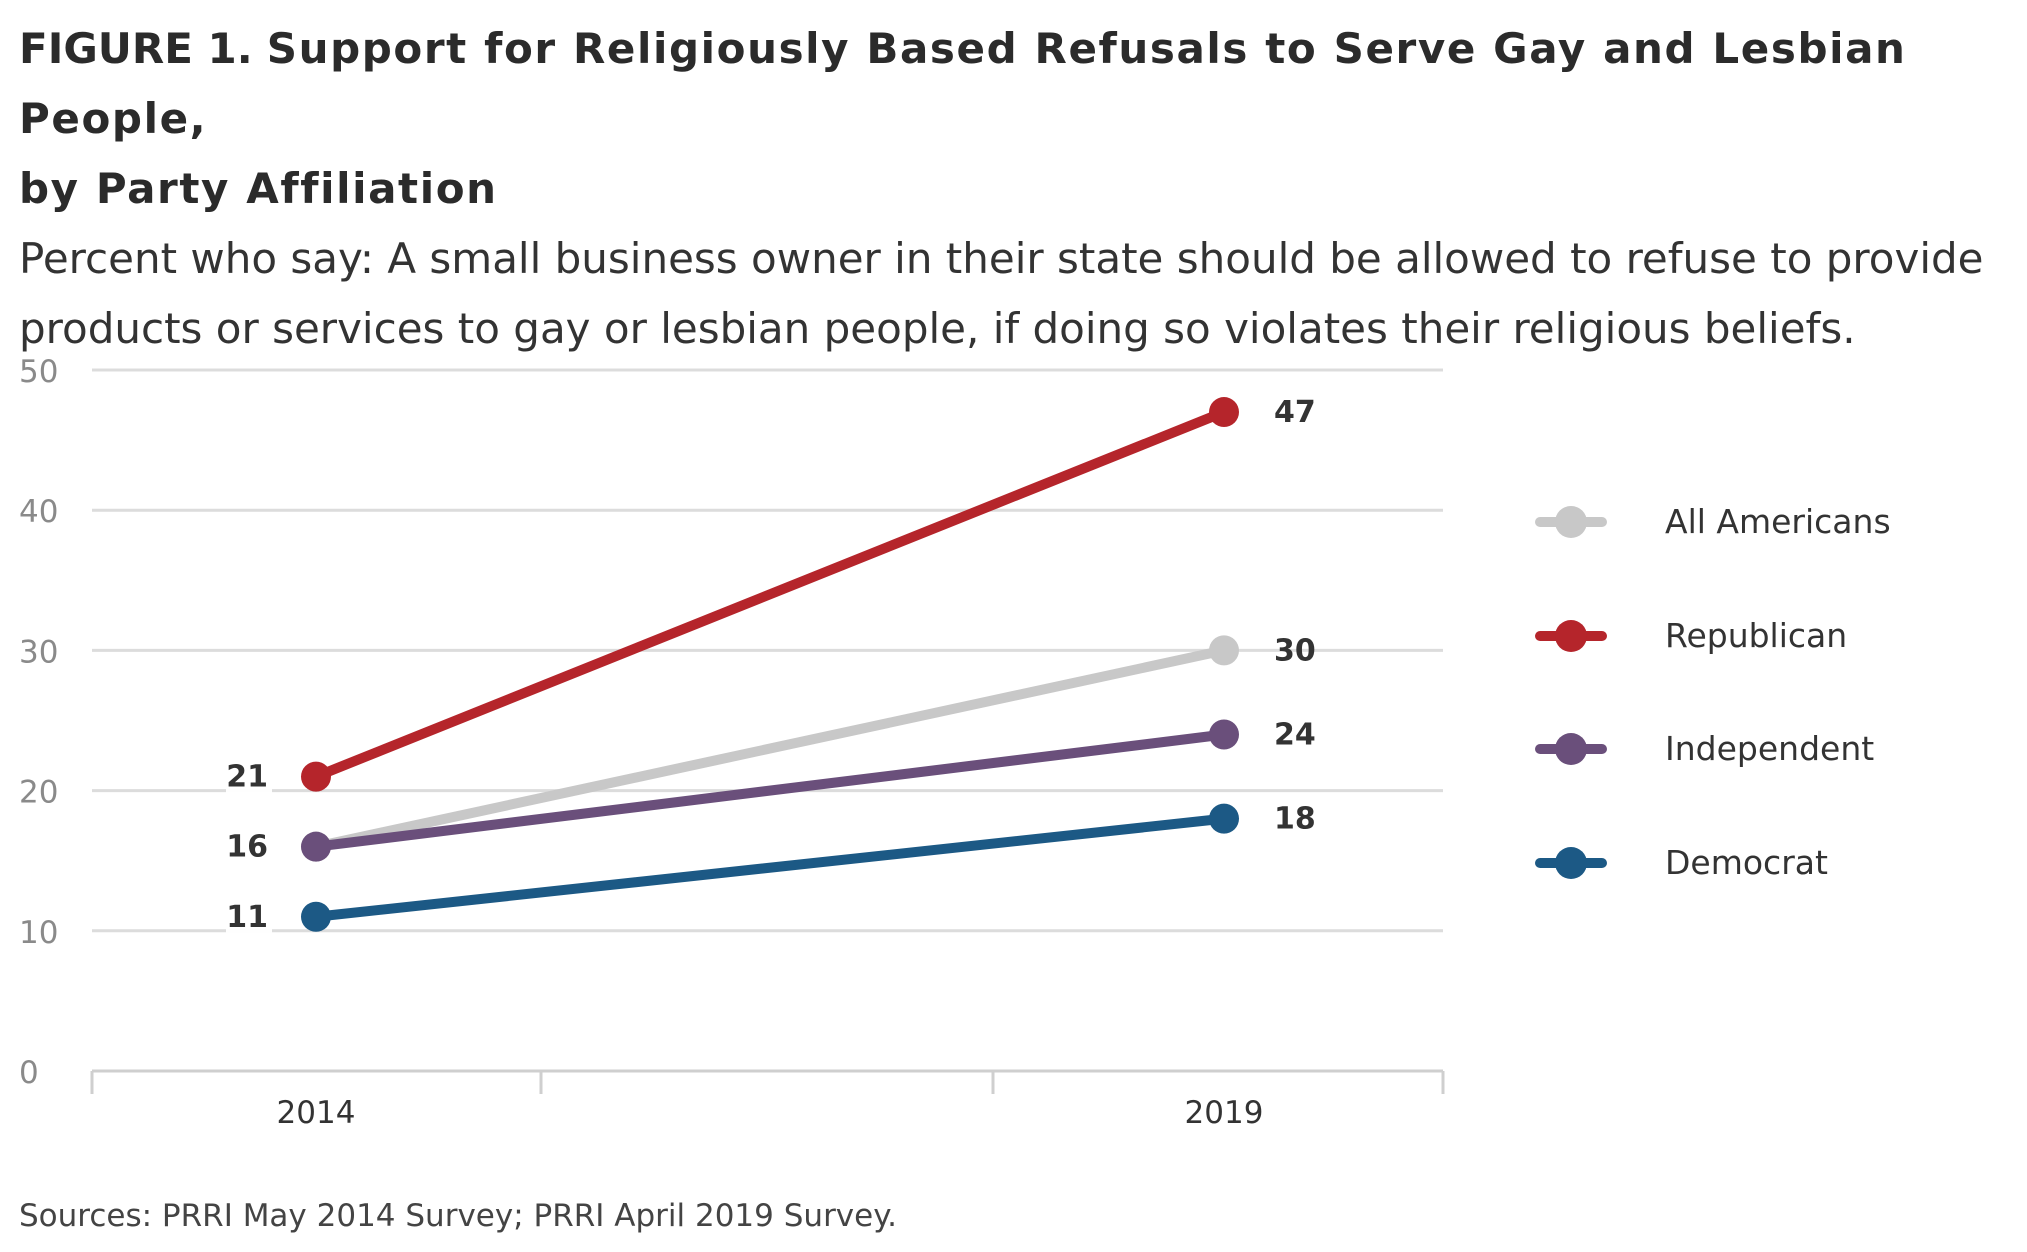 The height and width of the screenshot is (1252, 2027). What do you see at coordinates (1295, 735) in the screenshot?
I see `data-label: 24` at bounding box center [1295, 735].